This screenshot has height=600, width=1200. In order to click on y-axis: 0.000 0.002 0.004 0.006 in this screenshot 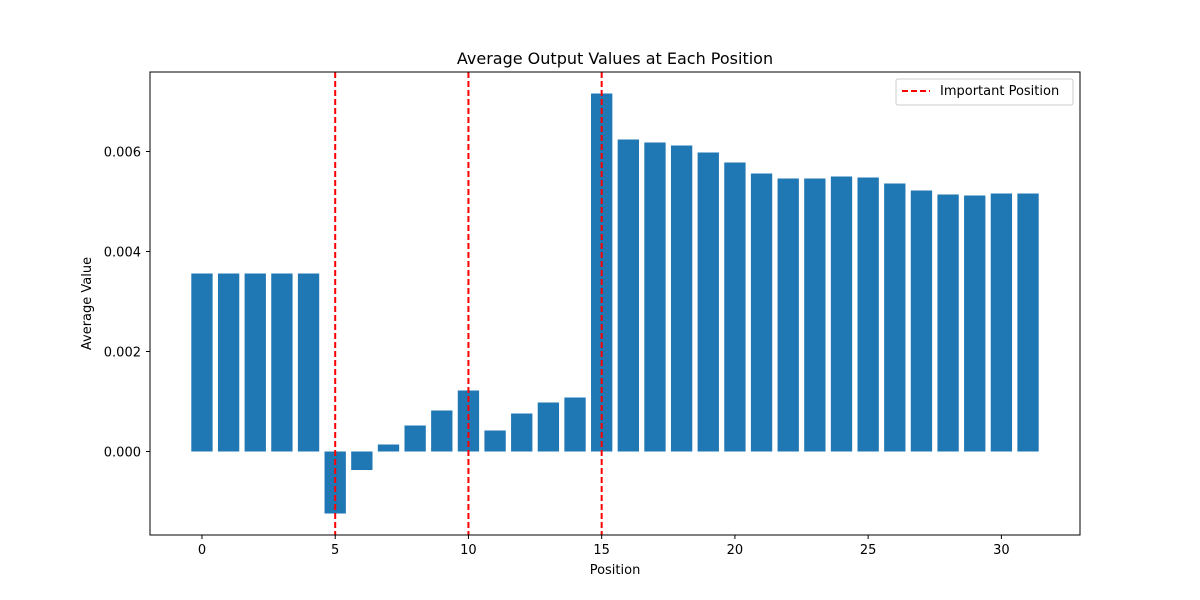, I will do `click(127, 303)`.